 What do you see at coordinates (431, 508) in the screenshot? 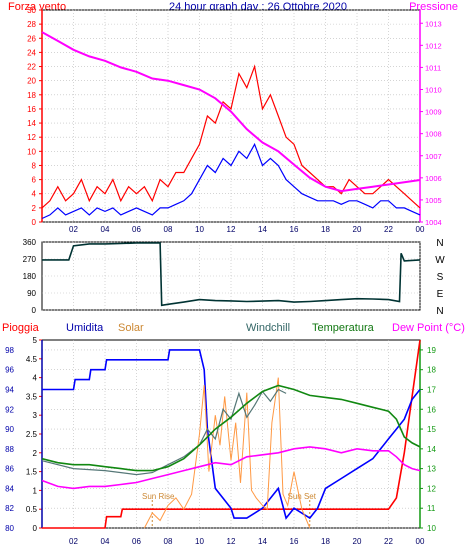
I see `y-right-tick-label: 11` at bounding box center [431, 508].